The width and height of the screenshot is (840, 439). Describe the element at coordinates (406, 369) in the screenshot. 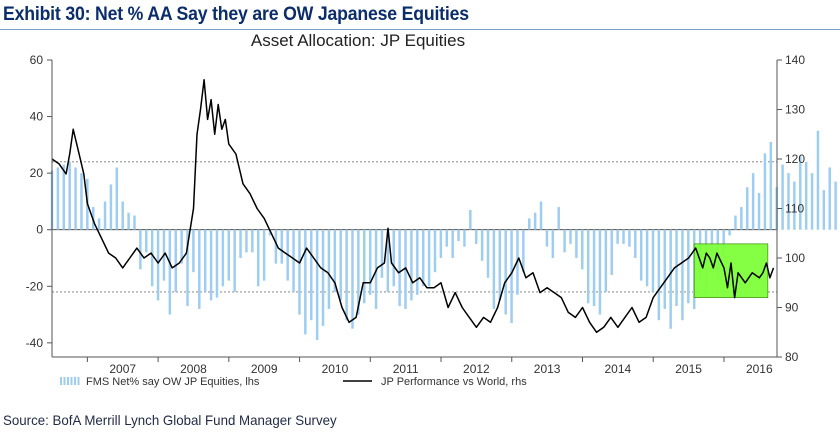

I see `x-tick-label: 2011` at that location.